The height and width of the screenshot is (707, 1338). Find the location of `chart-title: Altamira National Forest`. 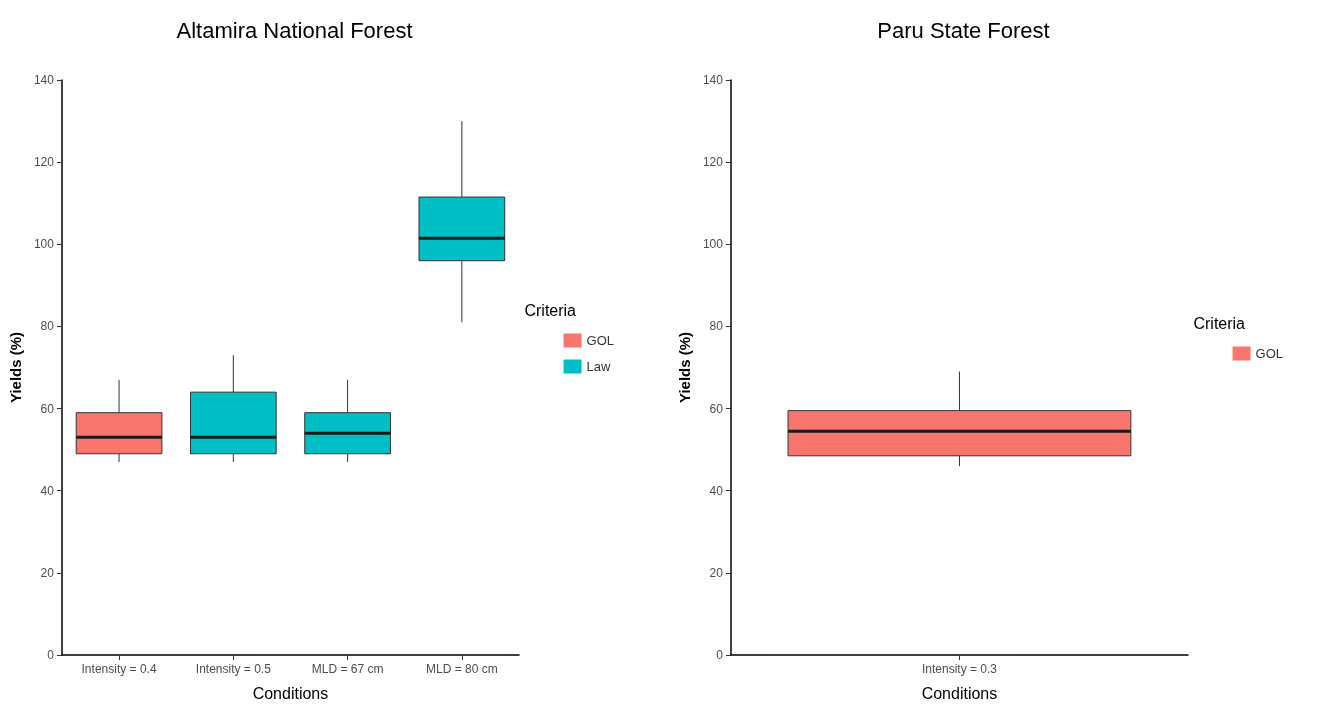

chart-title: Altamira National Forest is located at coordinates (294, 30).